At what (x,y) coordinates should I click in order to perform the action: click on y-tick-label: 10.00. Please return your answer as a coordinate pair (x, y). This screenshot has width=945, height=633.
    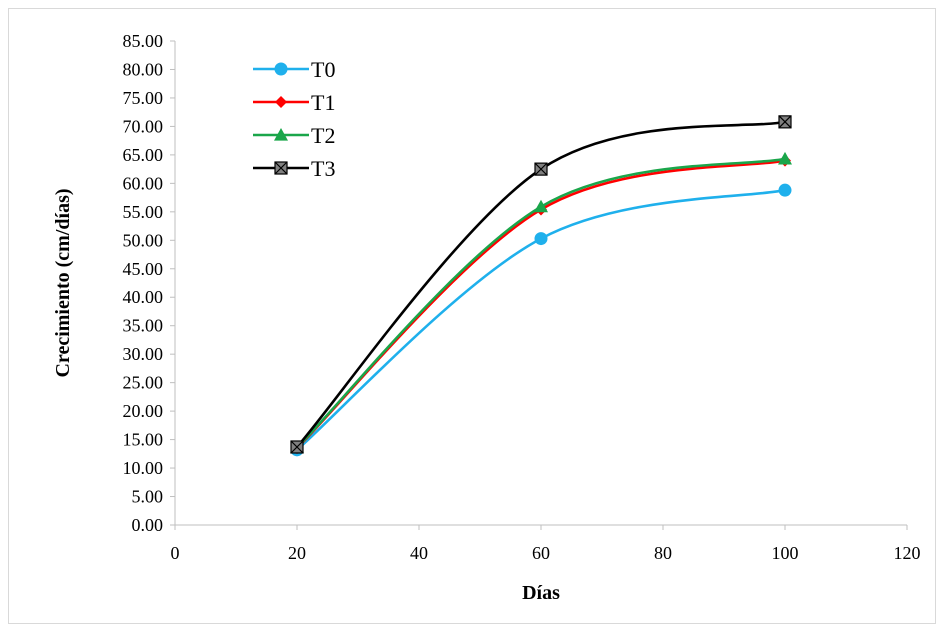
    Looking at the image, I should click on (143, 468).